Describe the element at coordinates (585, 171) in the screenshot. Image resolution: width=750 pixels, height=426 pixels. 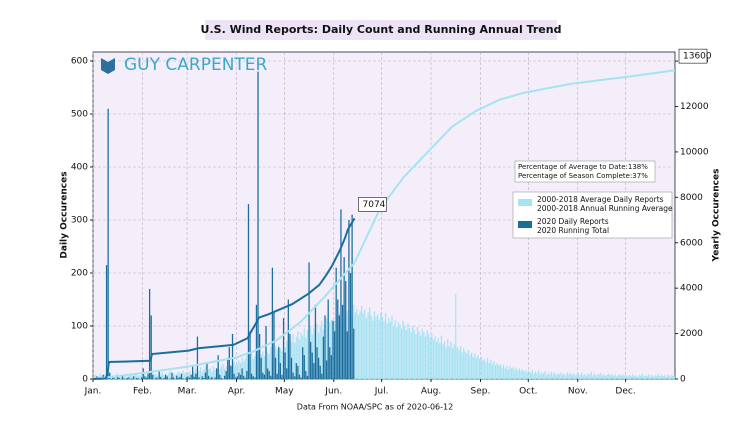
I see `annotation-box` at that location.